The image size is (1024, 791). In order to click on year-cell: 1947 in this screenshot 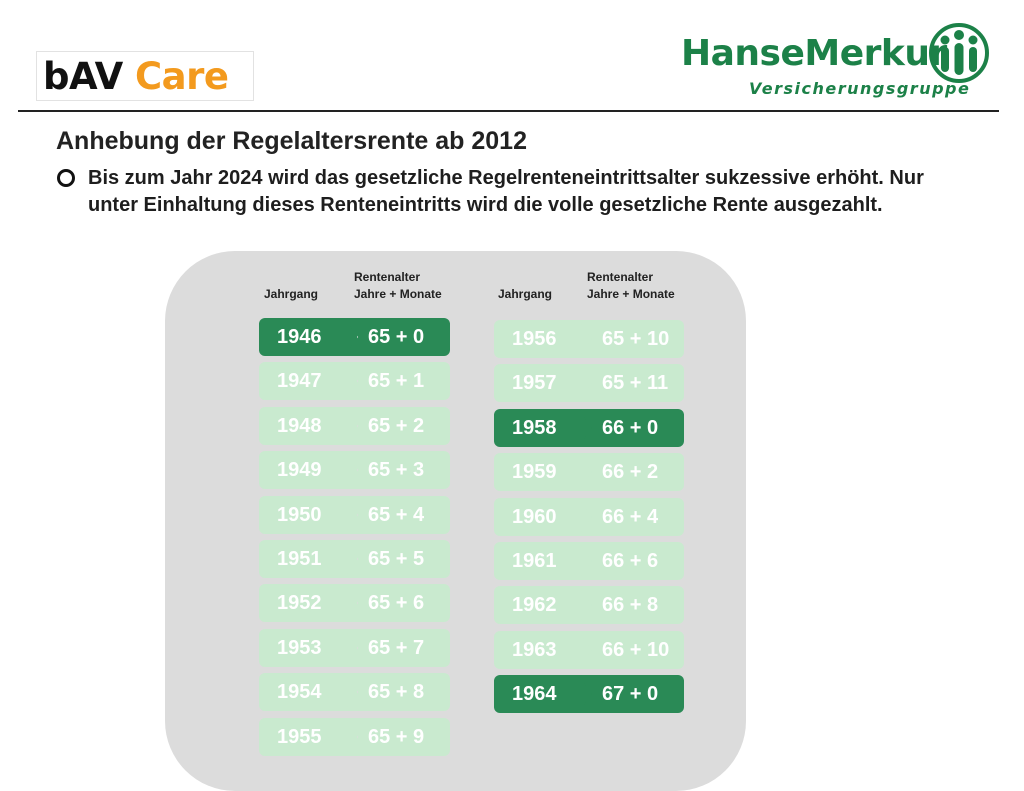, I will do `click(308, 381)`.